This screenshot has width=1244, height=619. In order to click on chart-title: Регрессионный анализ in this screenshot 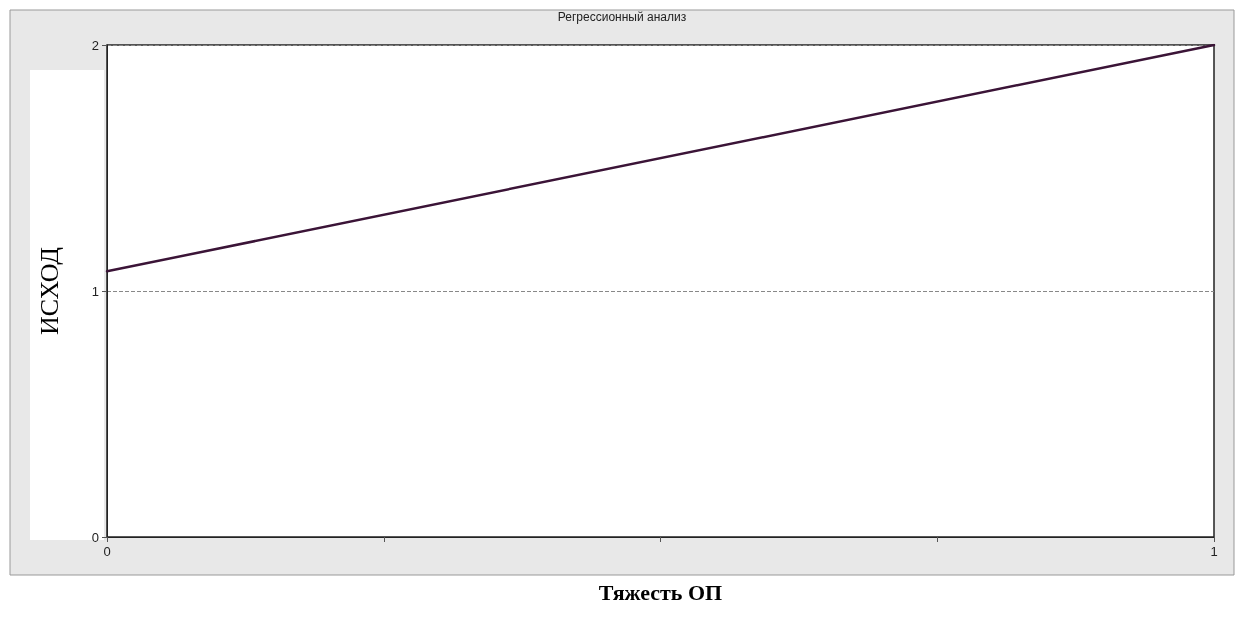, I will do `click(622, 17)`.